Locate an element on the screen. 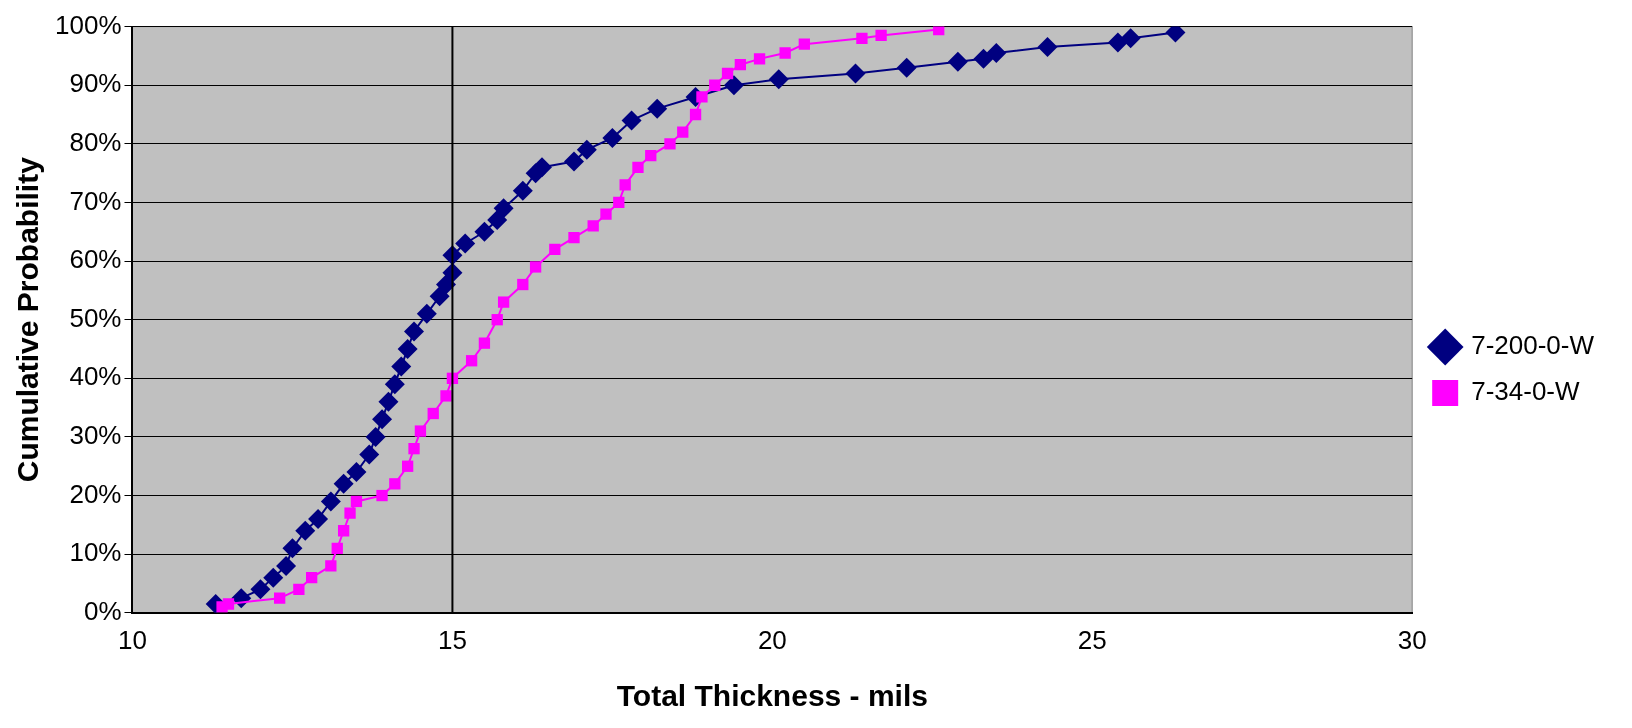  legend-label: 7-34-0-W is located at coordinates (1525, 391).